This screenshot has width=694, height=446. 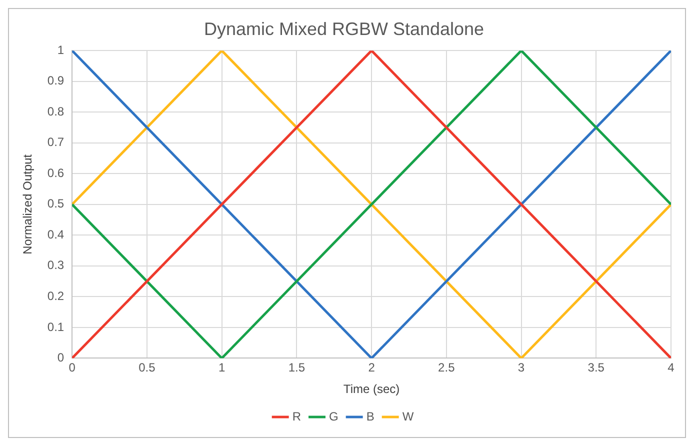 What do you see at coordinates (147, 367) in the screenshot?
I see `x-tick-label: 0.5` at bounding box center [147, 367].